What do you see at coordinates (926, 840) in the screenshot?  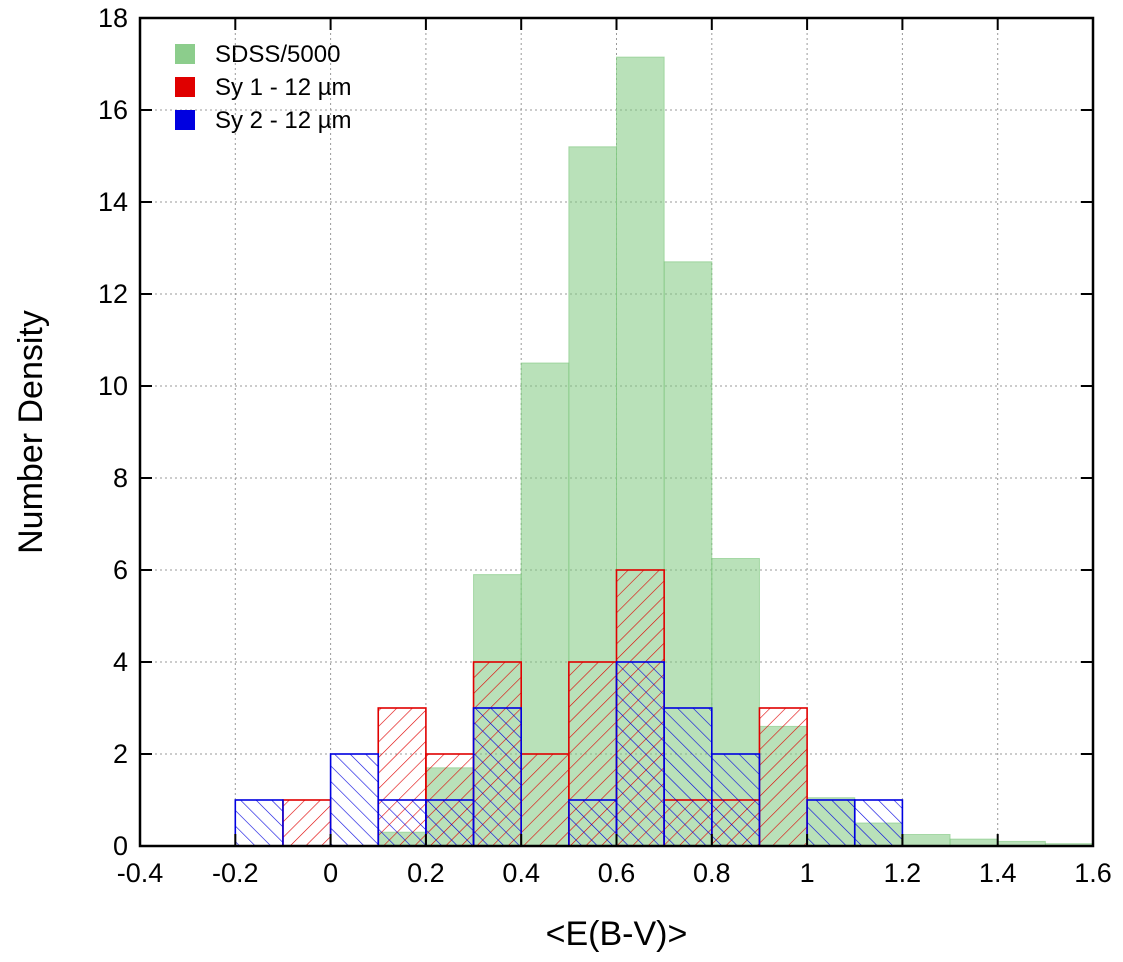 I see `bar-sdss` at bounding box center [926, 840].